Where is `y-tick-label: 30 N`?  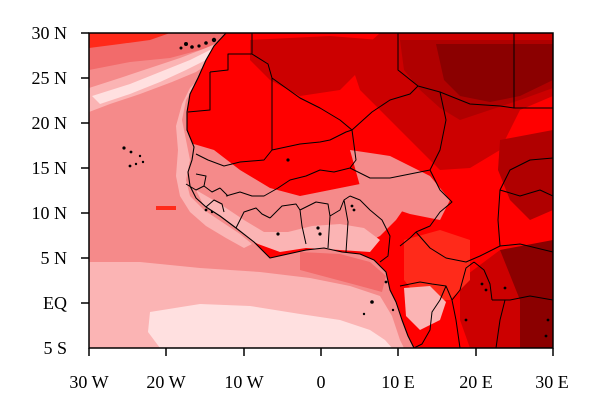 y-tick-label: 30 N is located at coordinates (50, 33).